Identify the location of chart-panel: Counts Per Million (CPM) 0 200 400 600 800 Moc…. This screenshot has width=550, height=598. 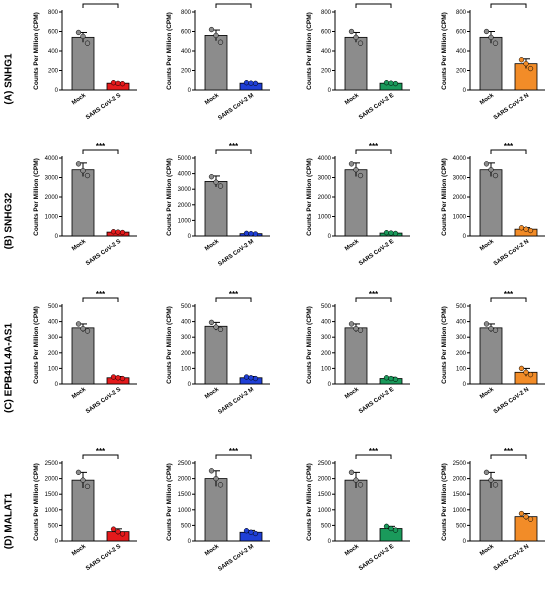
(365, 72).